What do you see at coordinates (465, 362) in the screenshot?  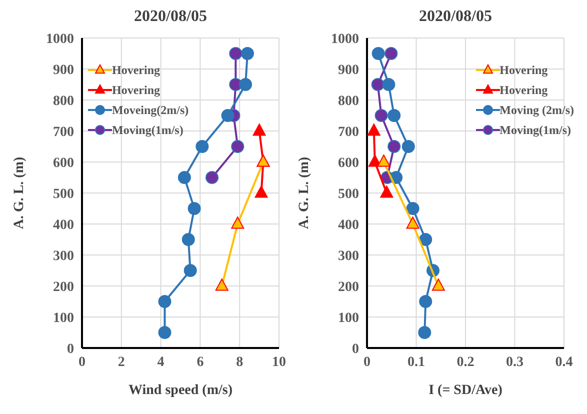 I see `x-tick-label: 0.2` at bounding box center [465, 362].